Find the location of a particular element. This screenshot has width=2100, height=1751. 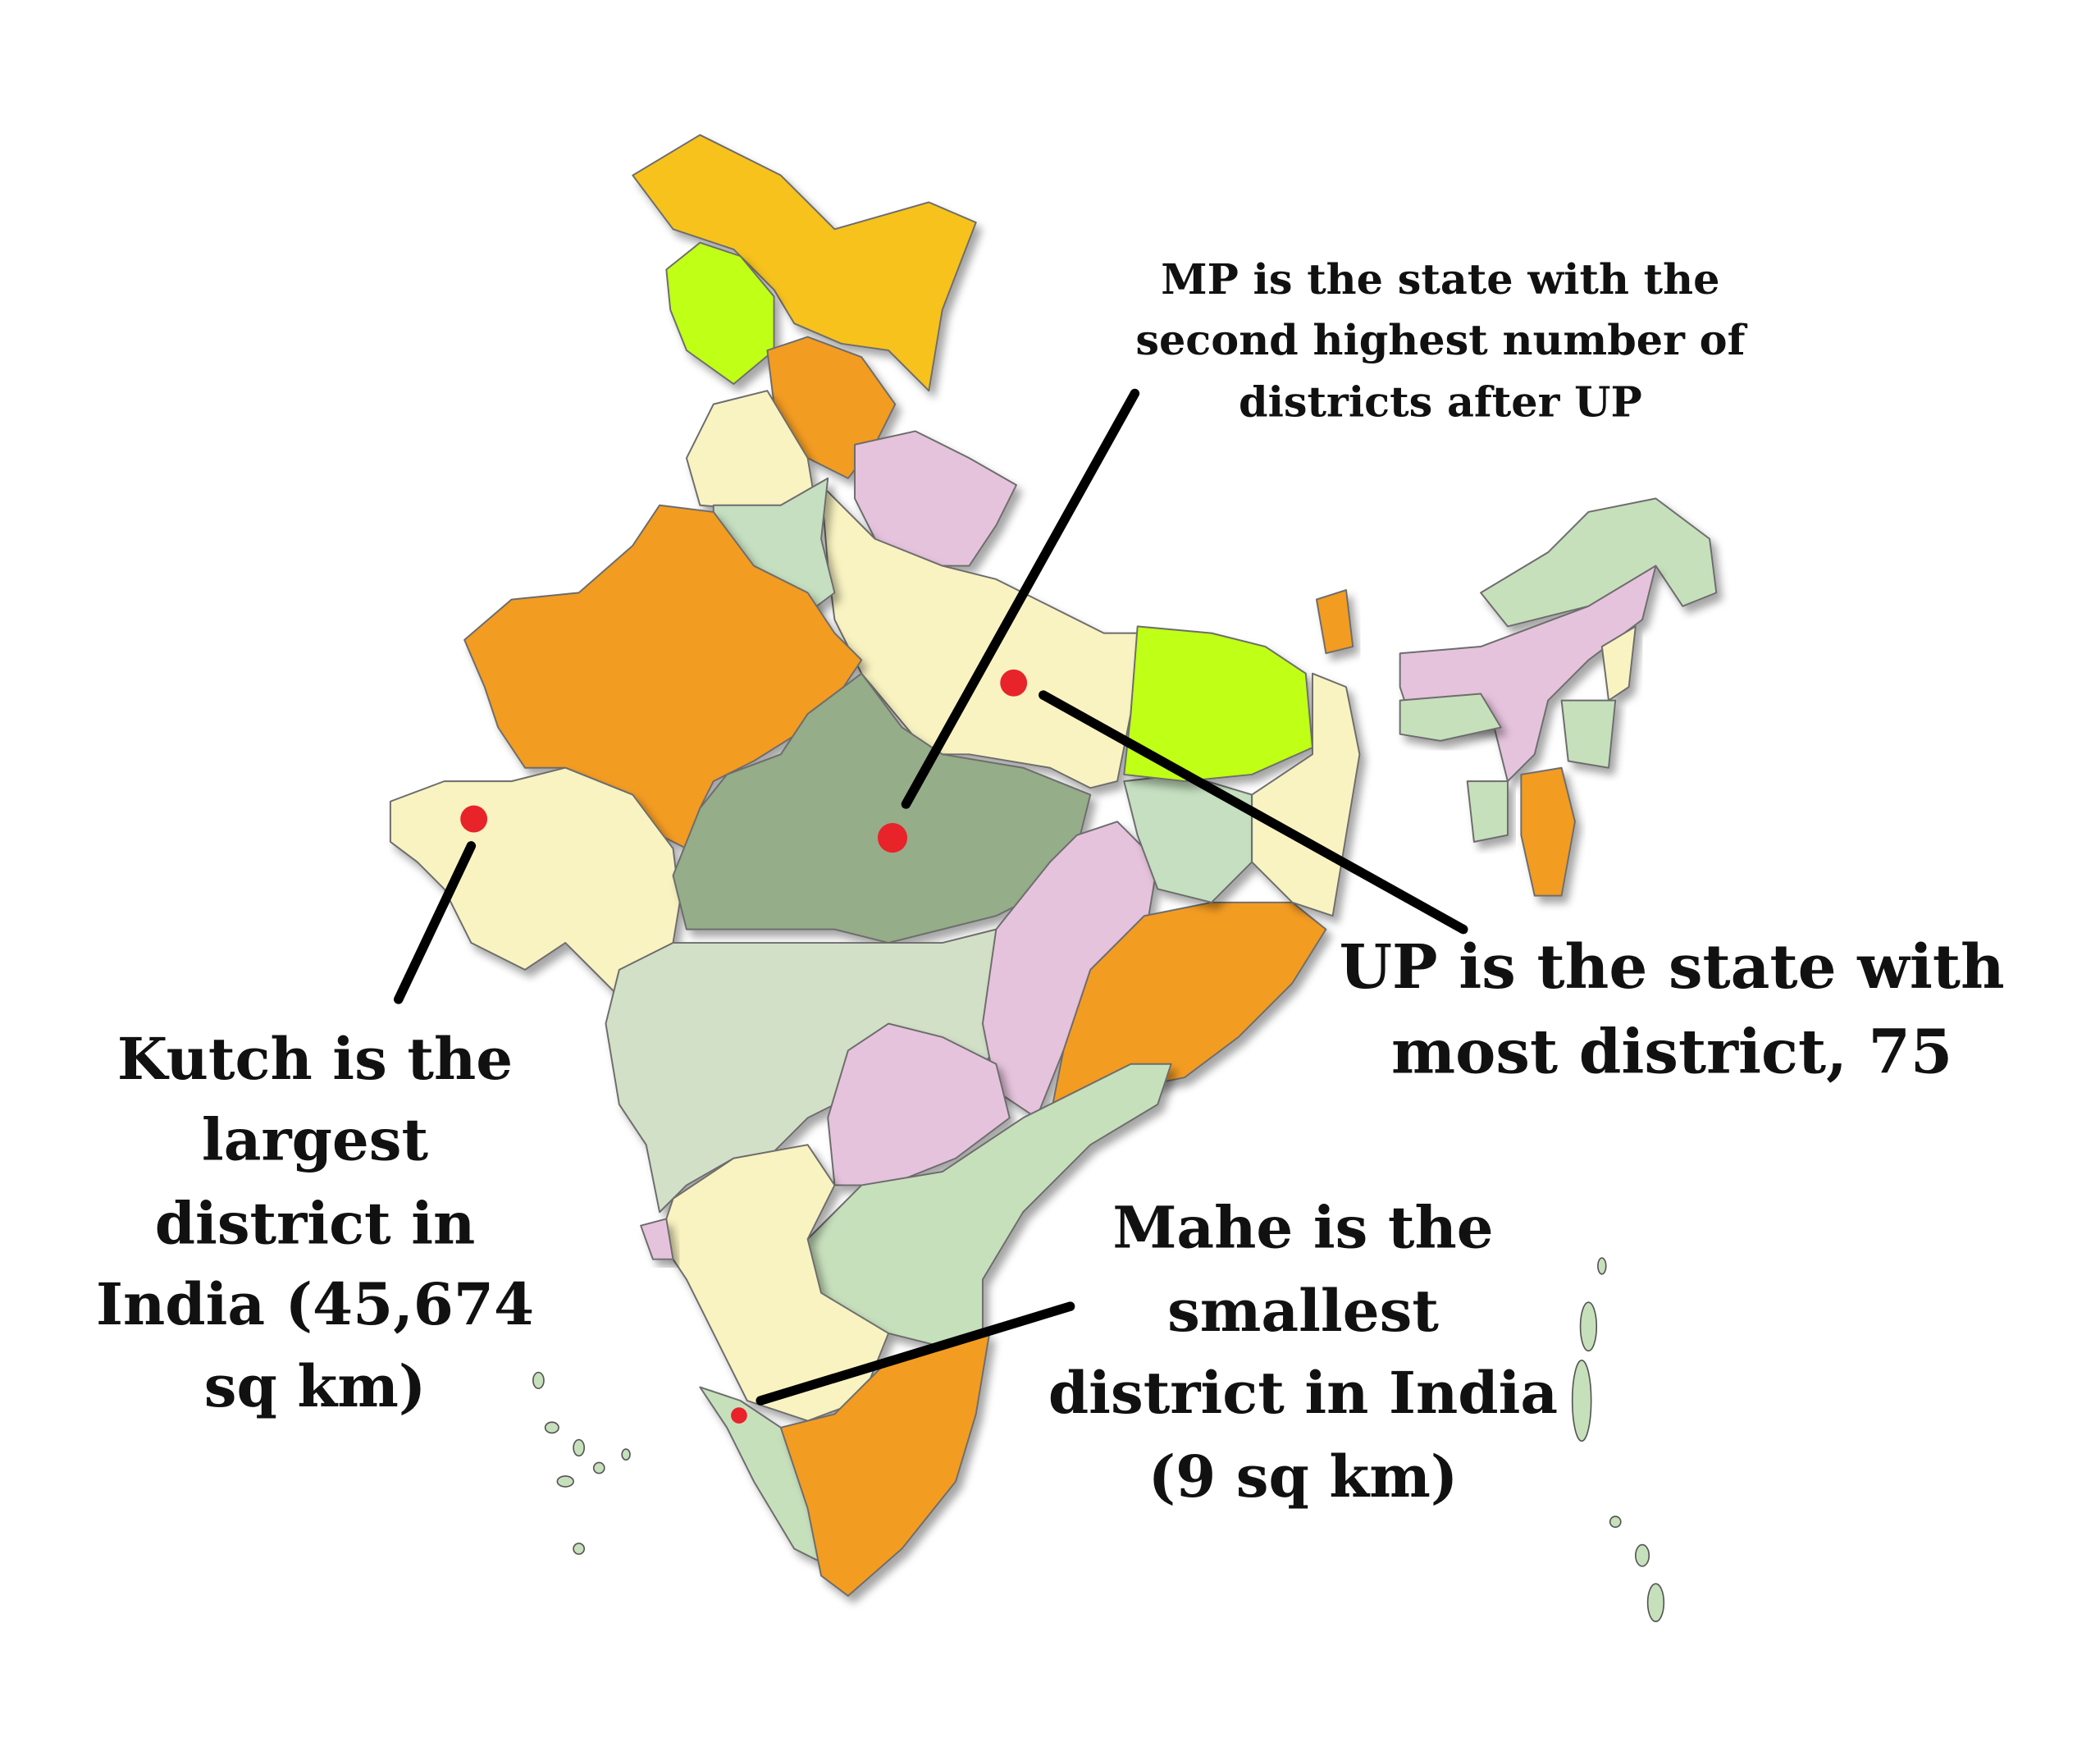

annotation-line: sq km) is located at coordinates (316, 1386).